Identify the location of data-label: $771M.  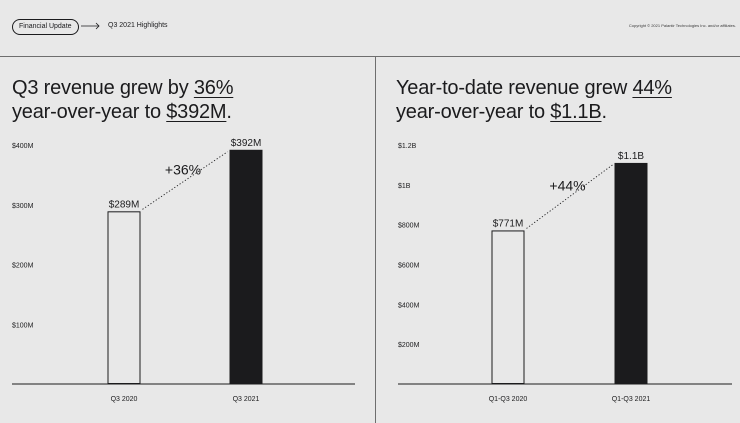
(508, 223).